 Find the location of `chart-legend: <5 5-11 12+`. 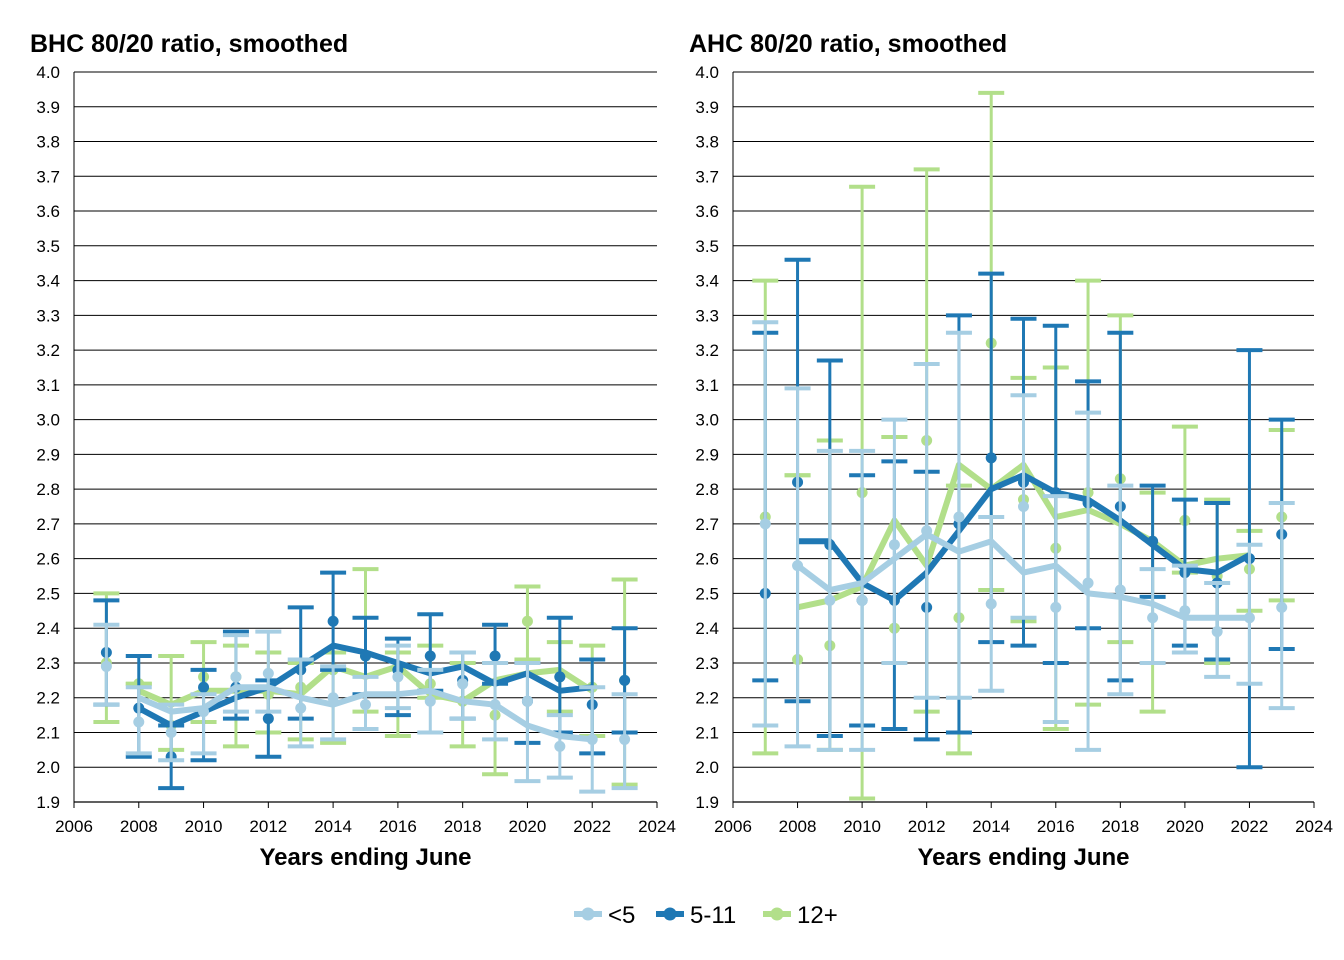

chart-legend: <5 5-11 12+ is located at coordinates (706, 915).